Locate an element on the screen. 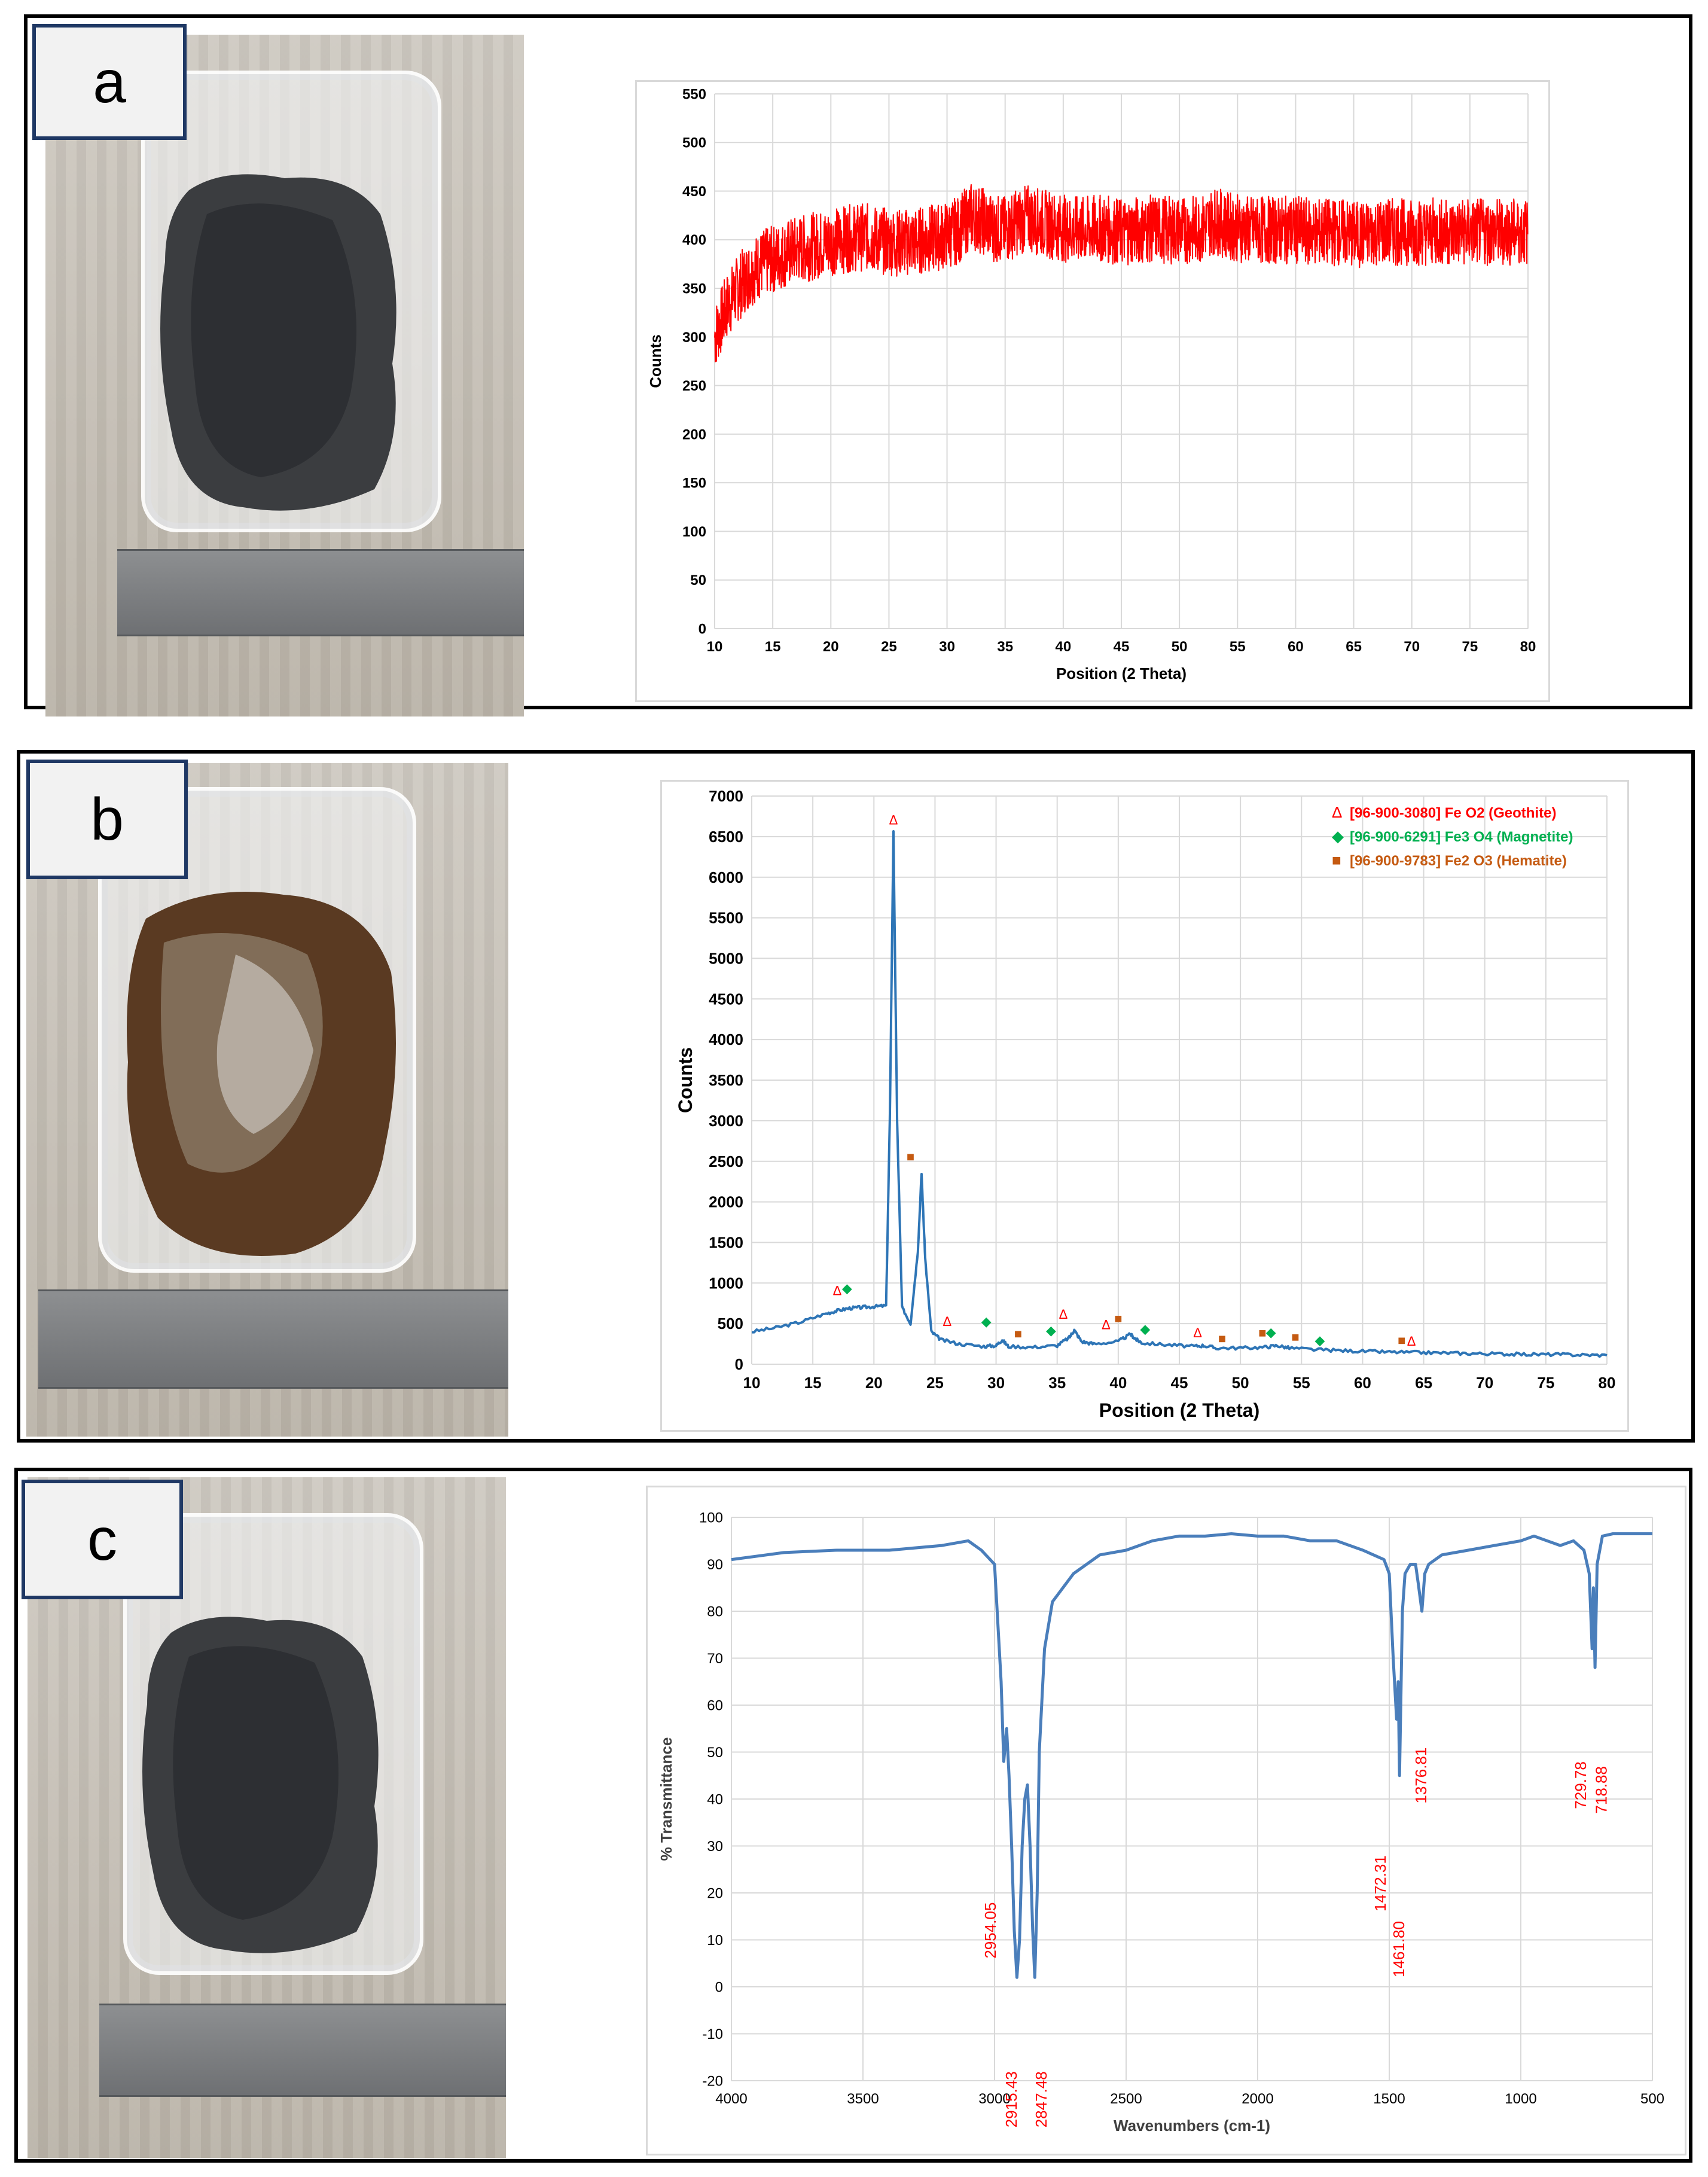 This screenshot has width=1708, height=2177. sample-photo-b is located at coordinates (267, 1100).